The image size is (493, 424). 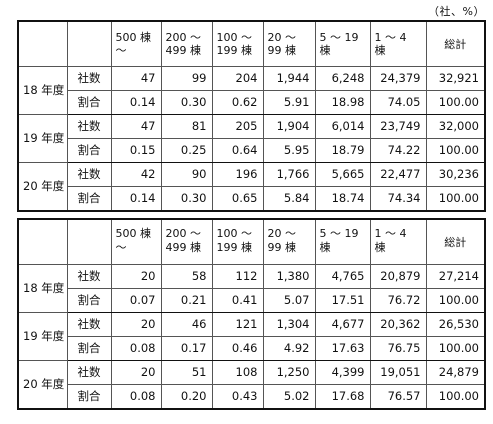 I want to click on count-cell: 42, so click(x=136, y=174).